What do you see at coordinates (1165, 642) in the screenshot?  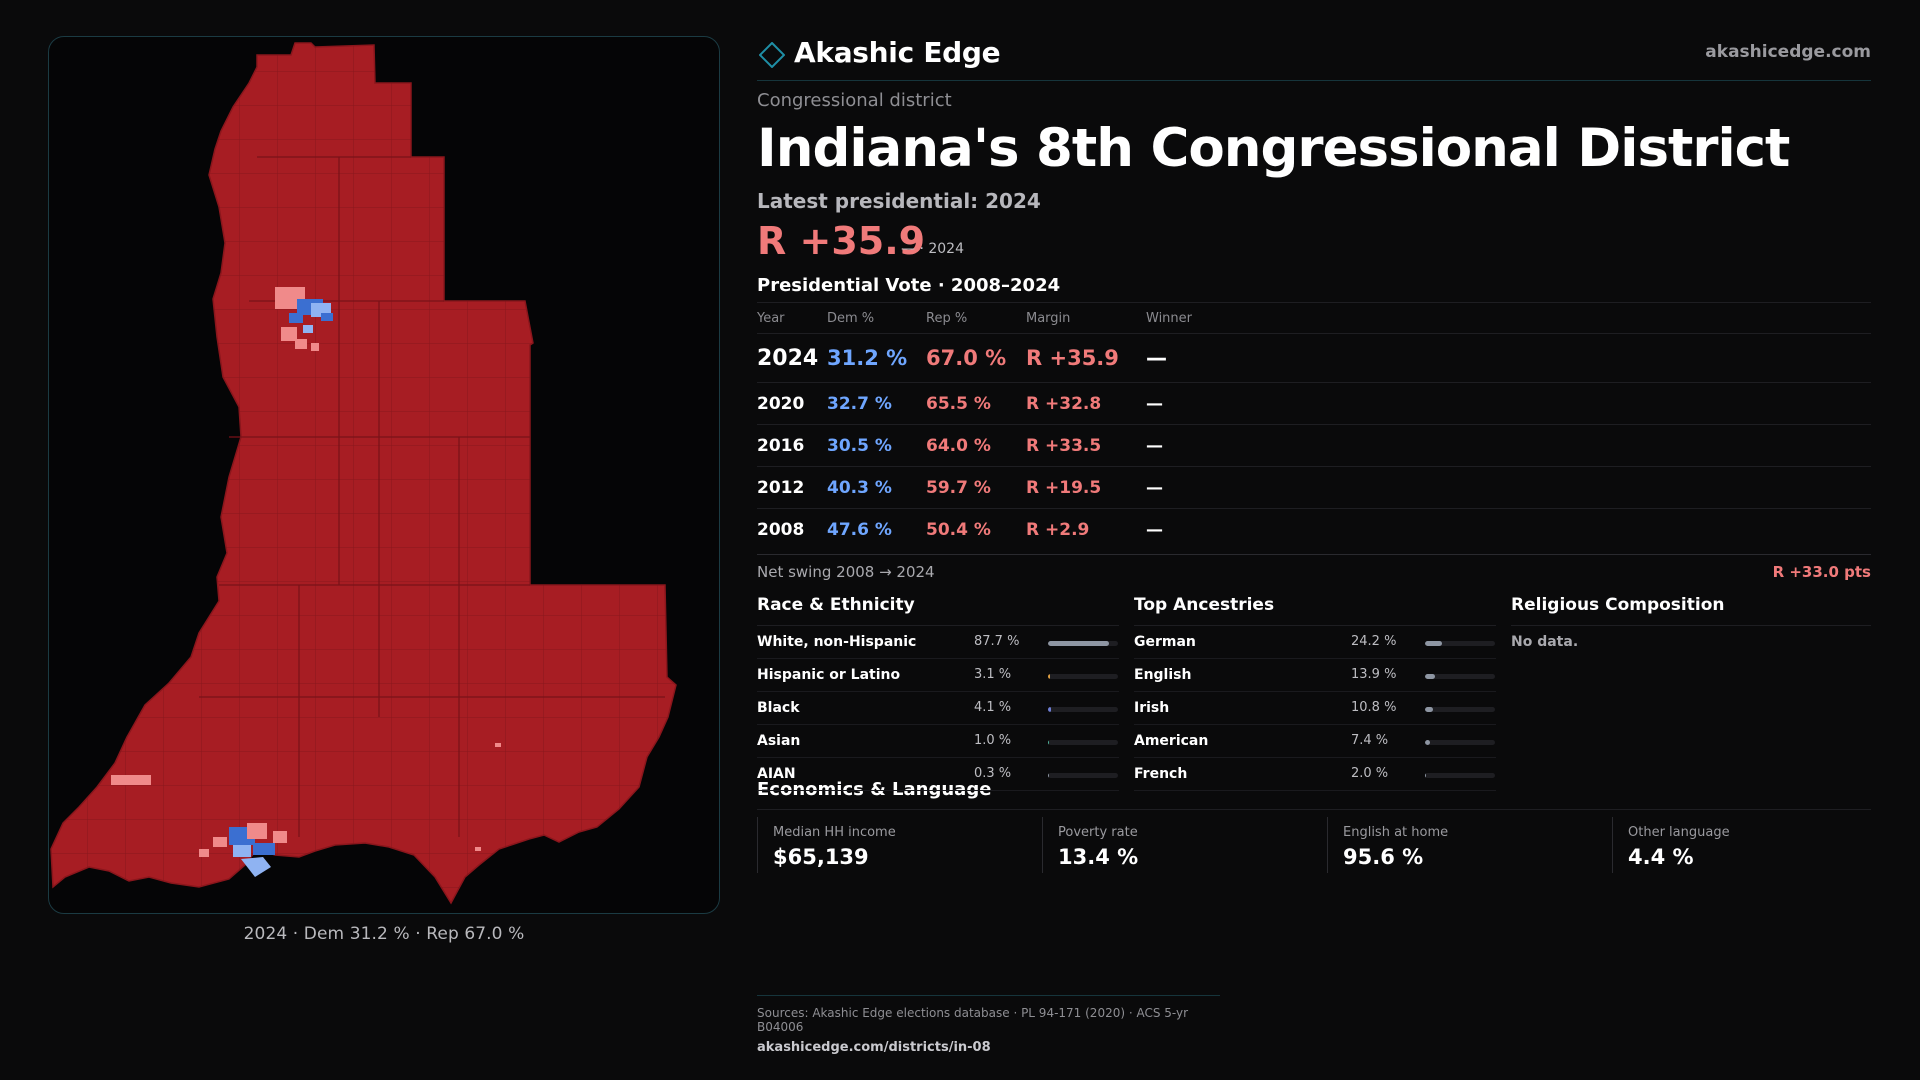 I see `stat-label: German` at bounding box center [1165, 642].